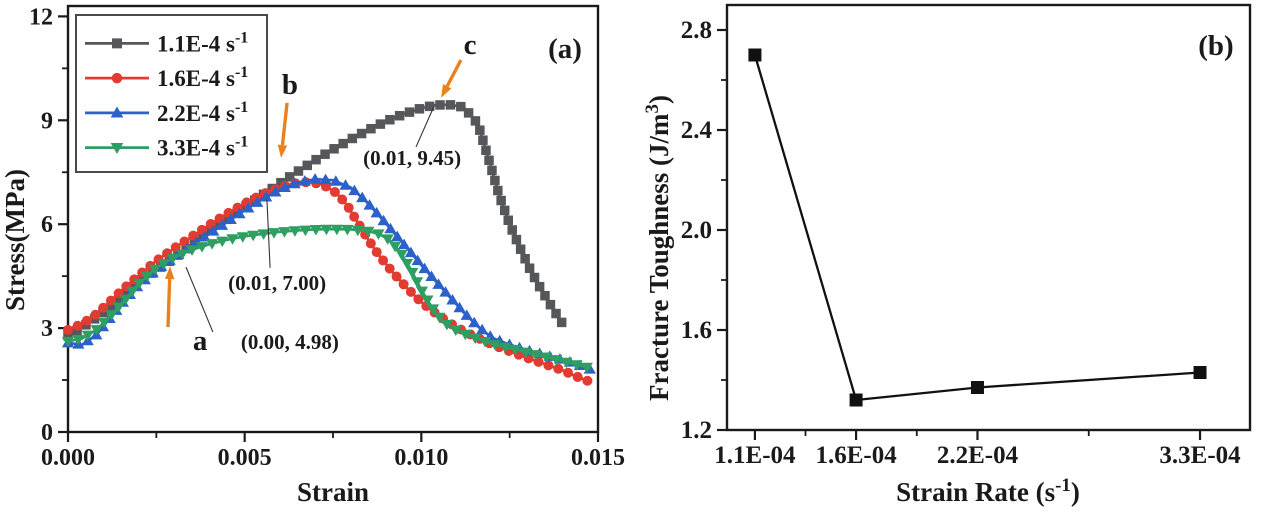  I want to click on y-tick-label: 2.8, so click(696, 30).